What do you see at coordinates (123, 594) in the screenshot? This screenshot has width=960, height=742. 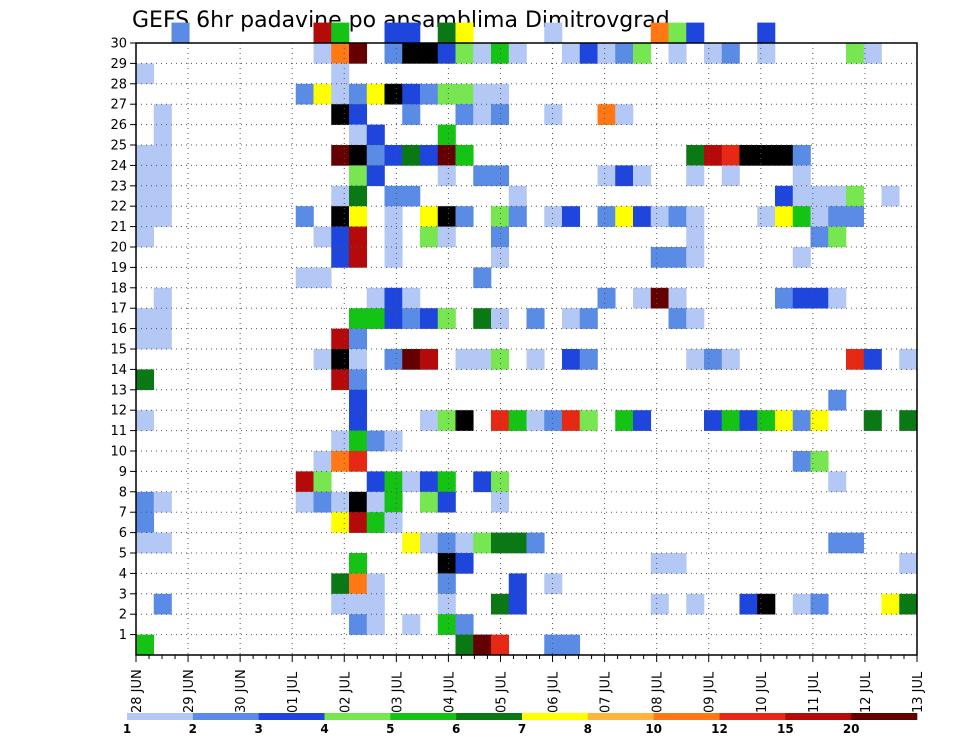 I see `y-tick-label: 3` at bounding box center [123, 594].